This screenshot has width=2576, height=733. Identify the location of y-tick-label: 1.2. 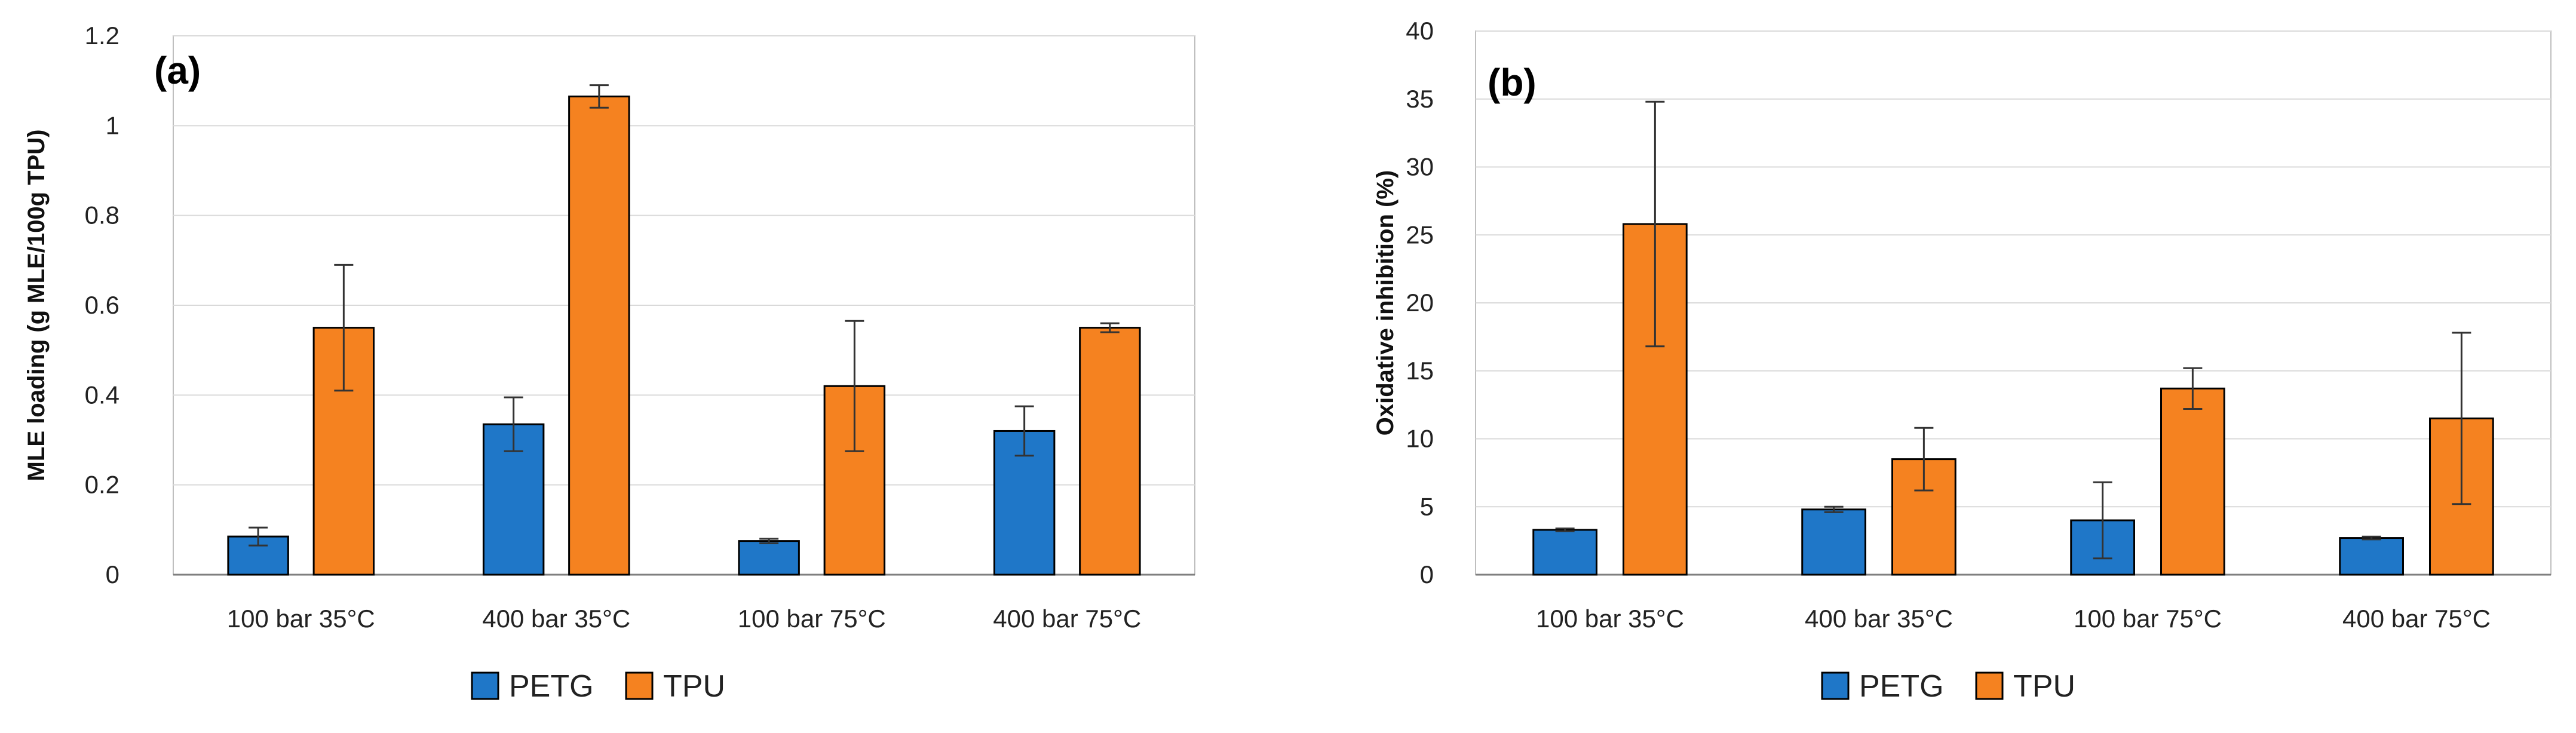
(102, 36).